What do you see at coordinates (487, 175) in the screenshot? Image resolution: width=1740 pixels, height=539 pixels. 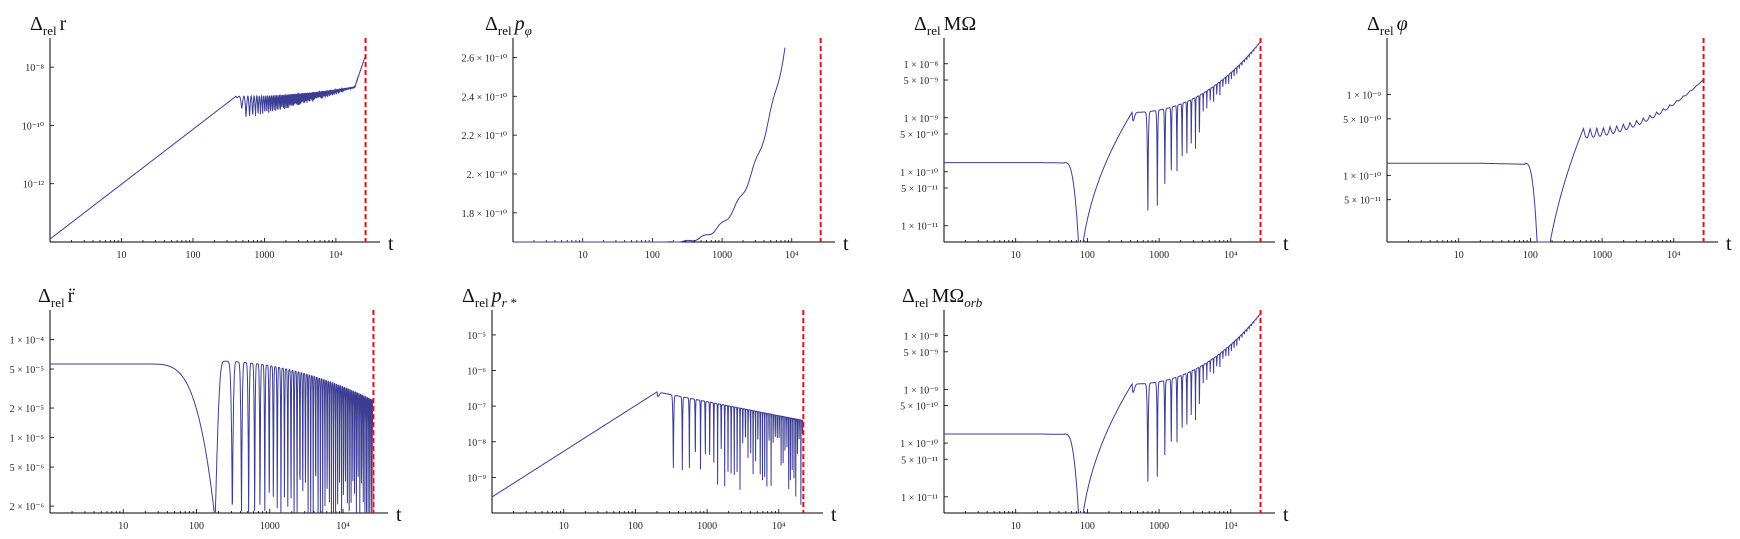 I see `y-tick-label: 2. × 10⁻¹⁰` at bounding box center [487, 175].